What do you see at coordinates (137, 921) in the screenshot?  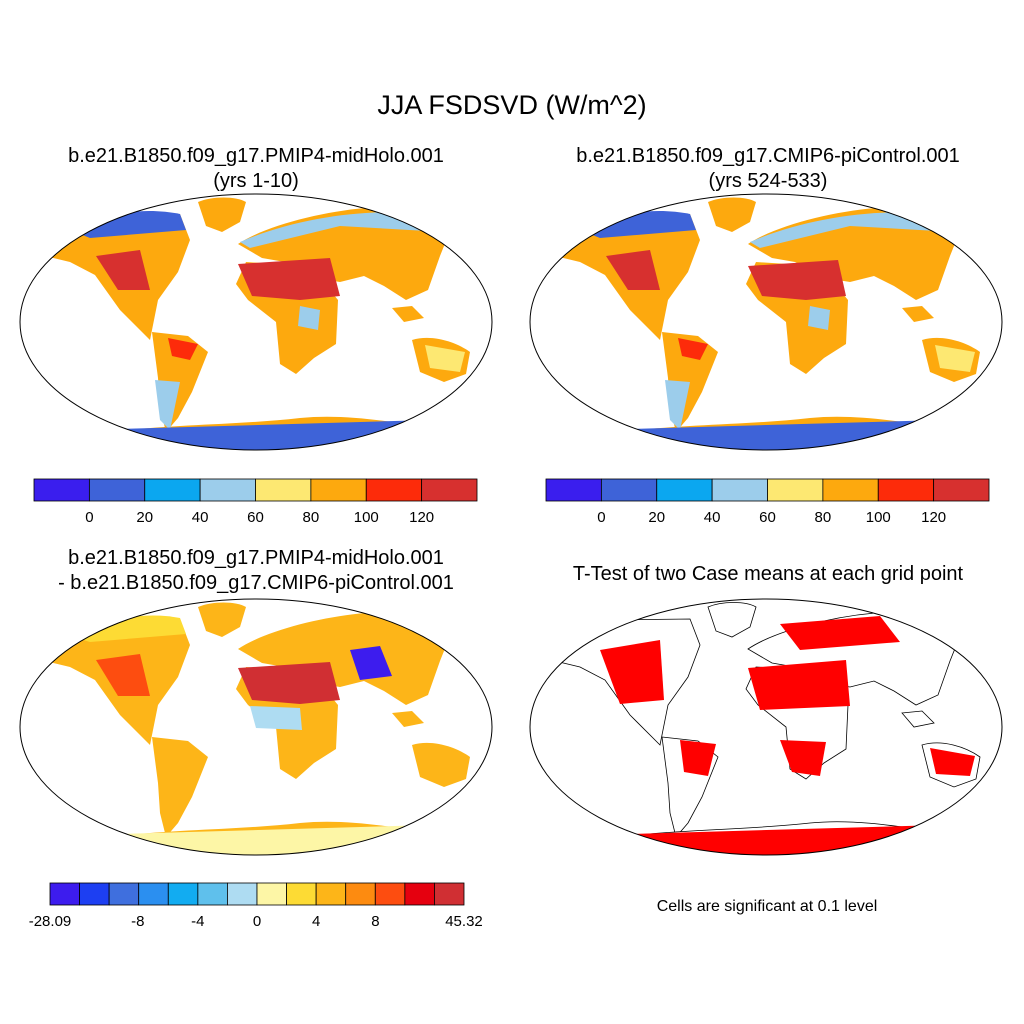 I see `colorbar-tick-label: -8` at bounding box center [137, 921].